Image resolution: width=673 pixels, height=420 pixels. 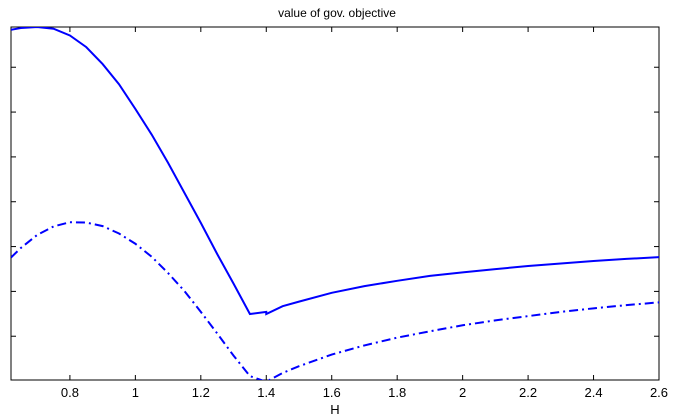 What do you see at coordinates (337, 13) in the screenshot?
I see `chart-title: value of gov. objective` at bounding box center [337, 13].